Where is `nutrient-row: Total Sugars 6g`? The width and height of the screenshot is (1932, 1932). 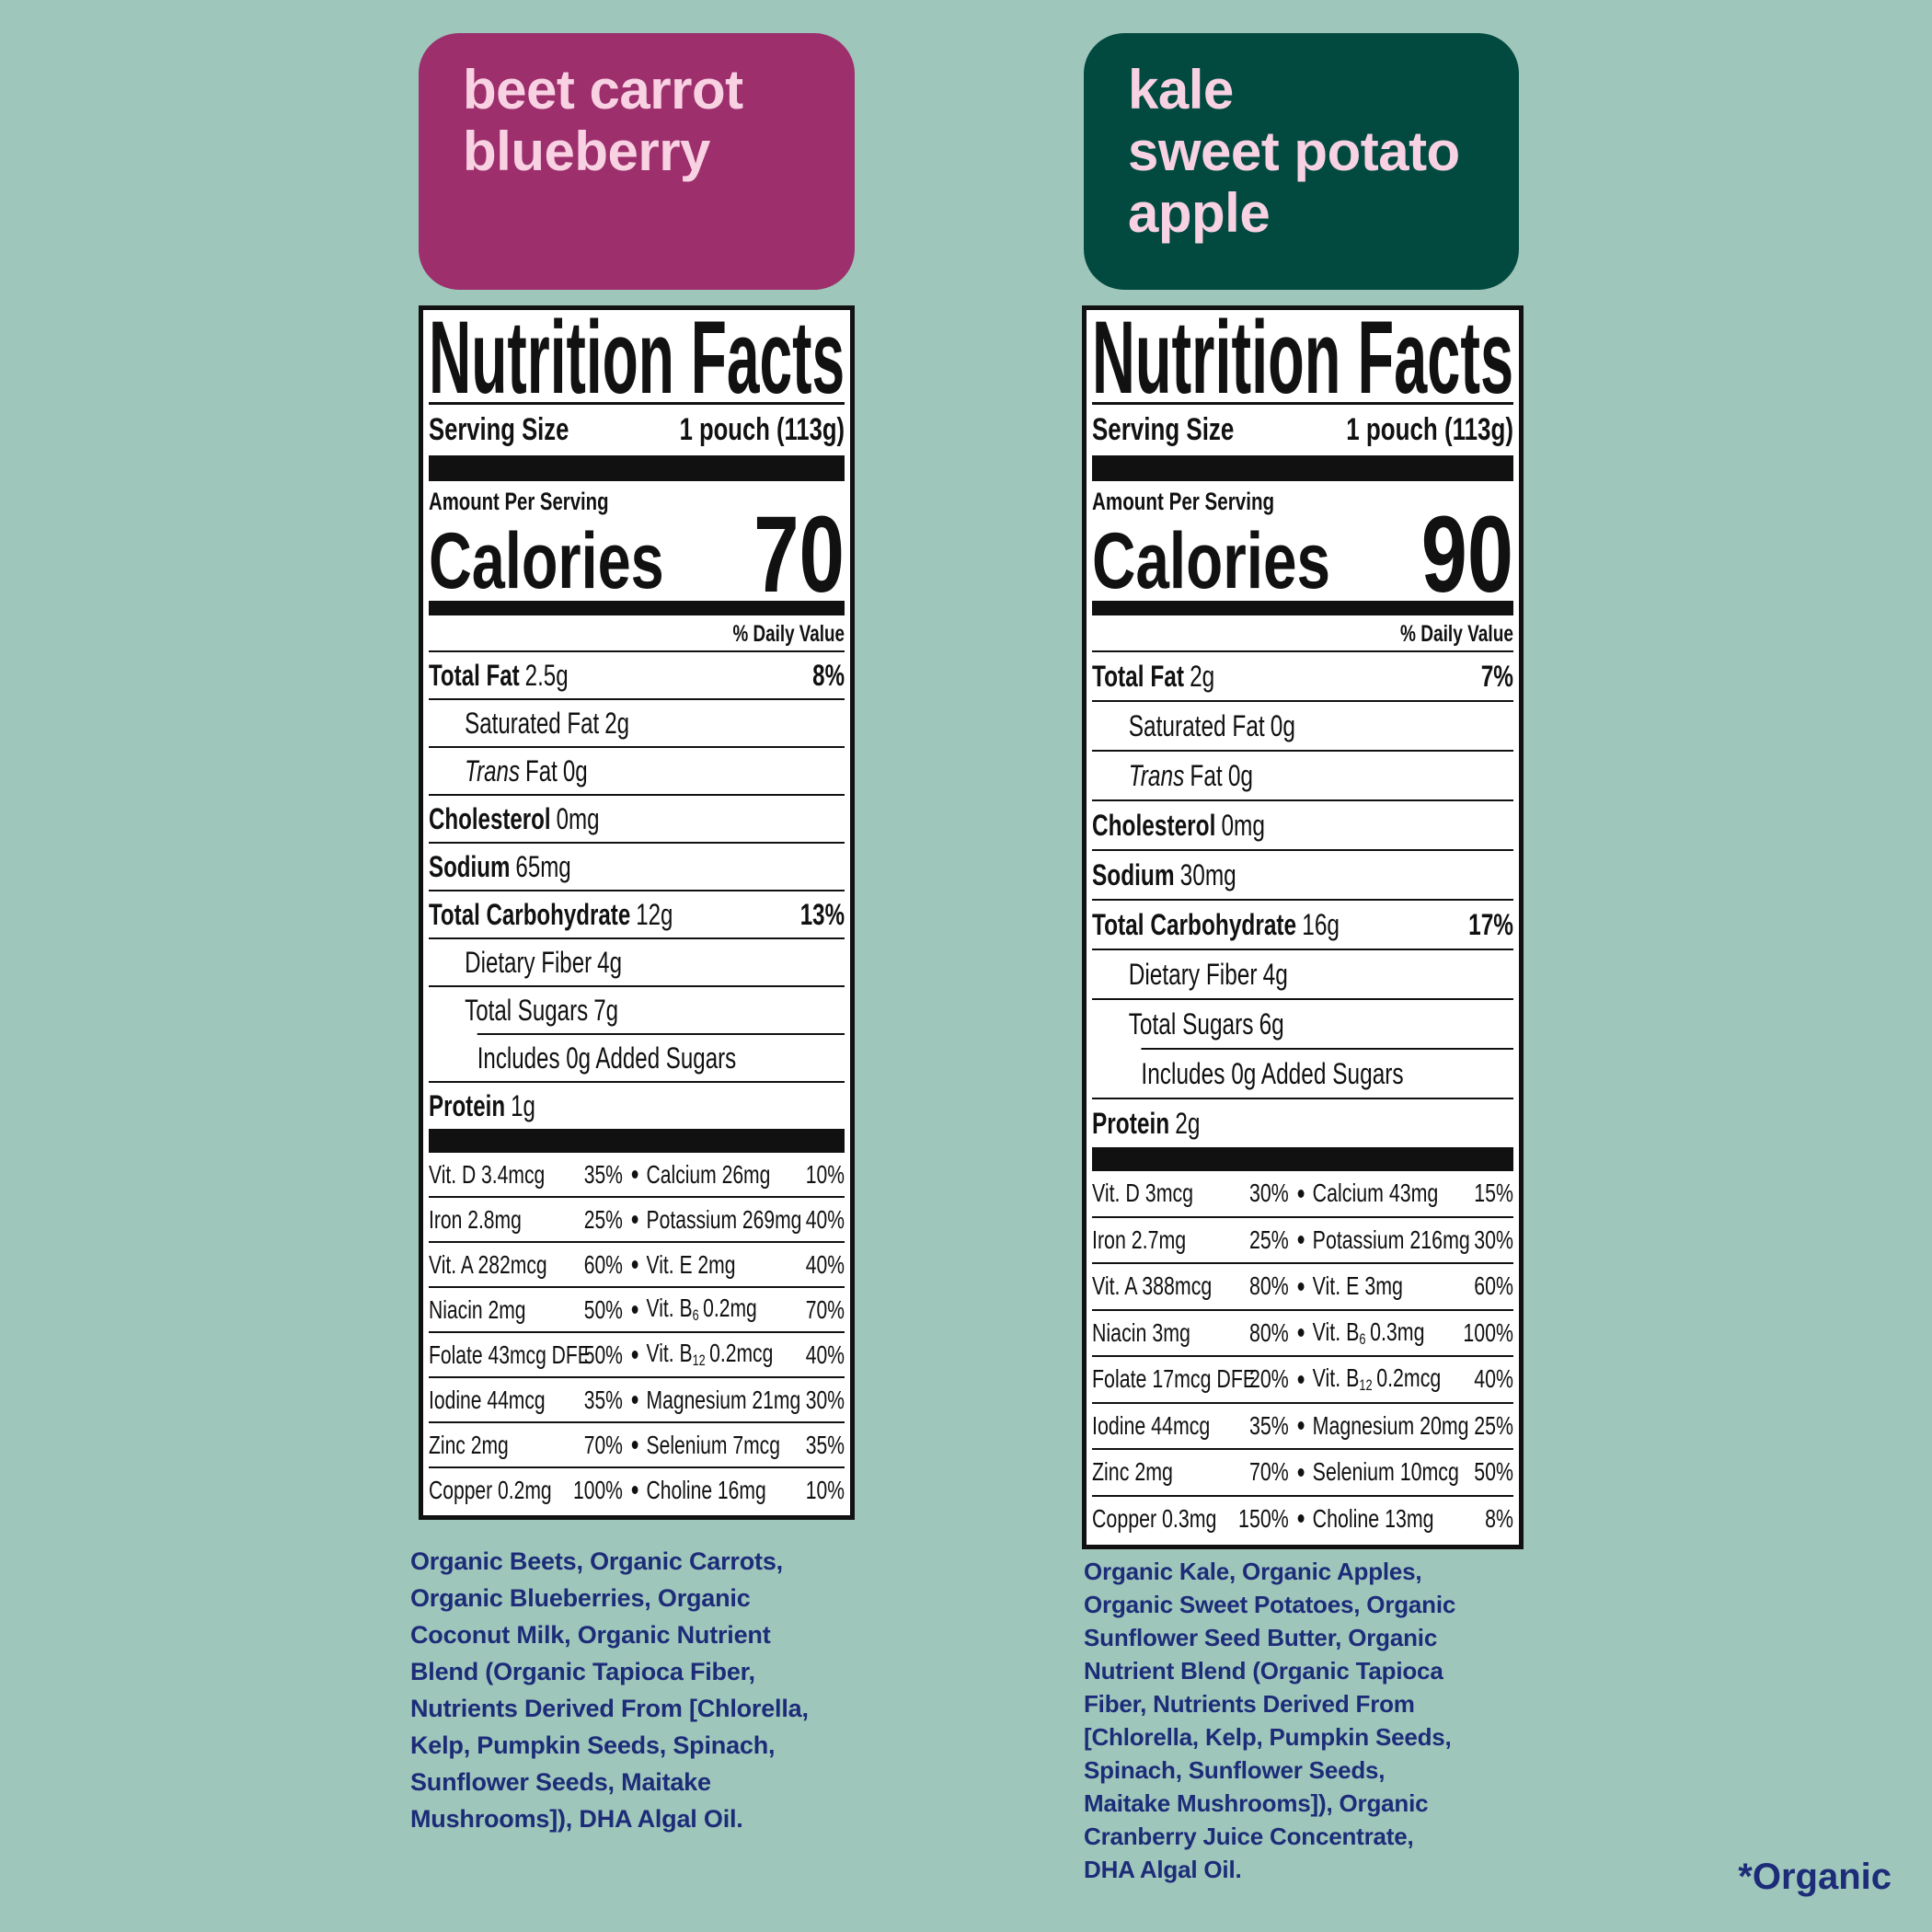
nutrient-row: Total Sugars 6g is located at coordinates (1302, 1024).